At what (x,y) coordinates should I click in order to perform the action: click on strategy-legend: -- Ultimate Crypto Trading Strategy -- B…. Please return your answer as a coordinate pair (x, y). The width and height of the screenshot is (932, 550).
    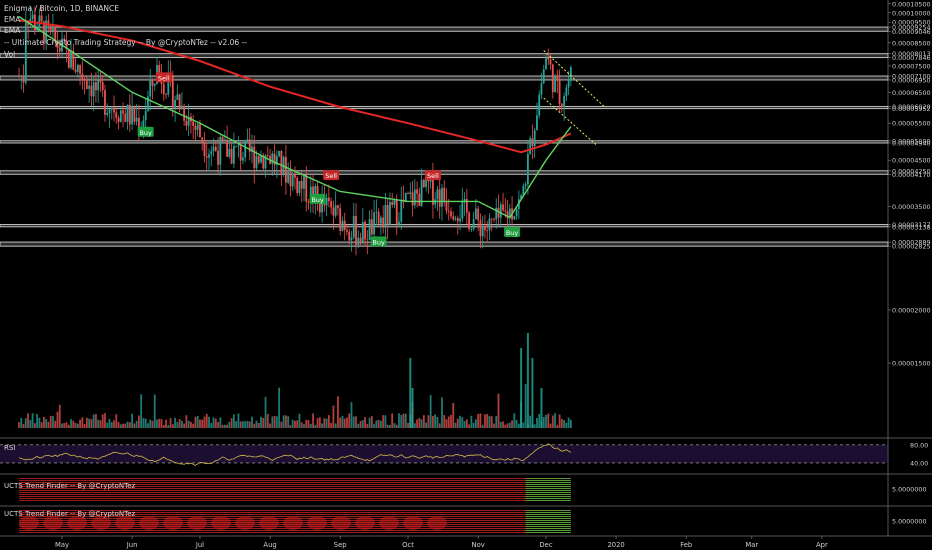
    Looking at the image, I should click on (125, 42).